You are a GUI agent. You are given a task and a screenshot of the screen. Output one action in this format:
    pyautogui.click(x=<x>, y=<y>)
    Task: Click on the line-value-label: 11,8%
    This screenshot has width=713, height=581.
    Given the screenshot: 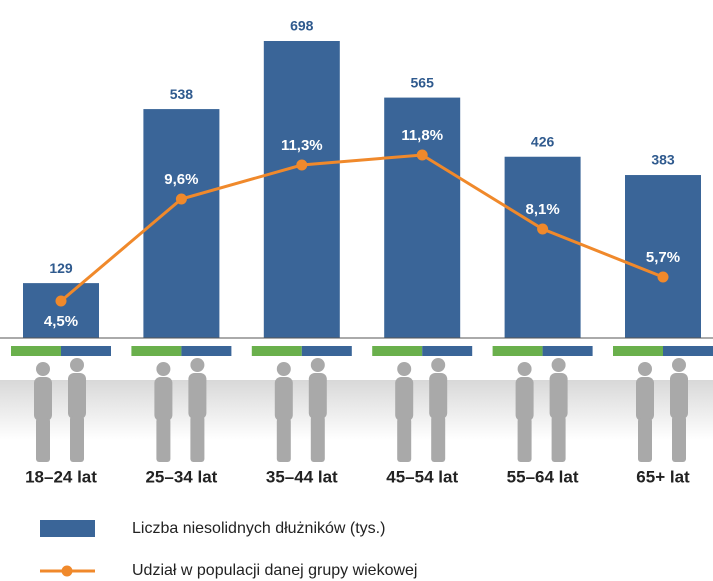 What is the action you would take?
    pyautogui.click(x=422, y=135)
    